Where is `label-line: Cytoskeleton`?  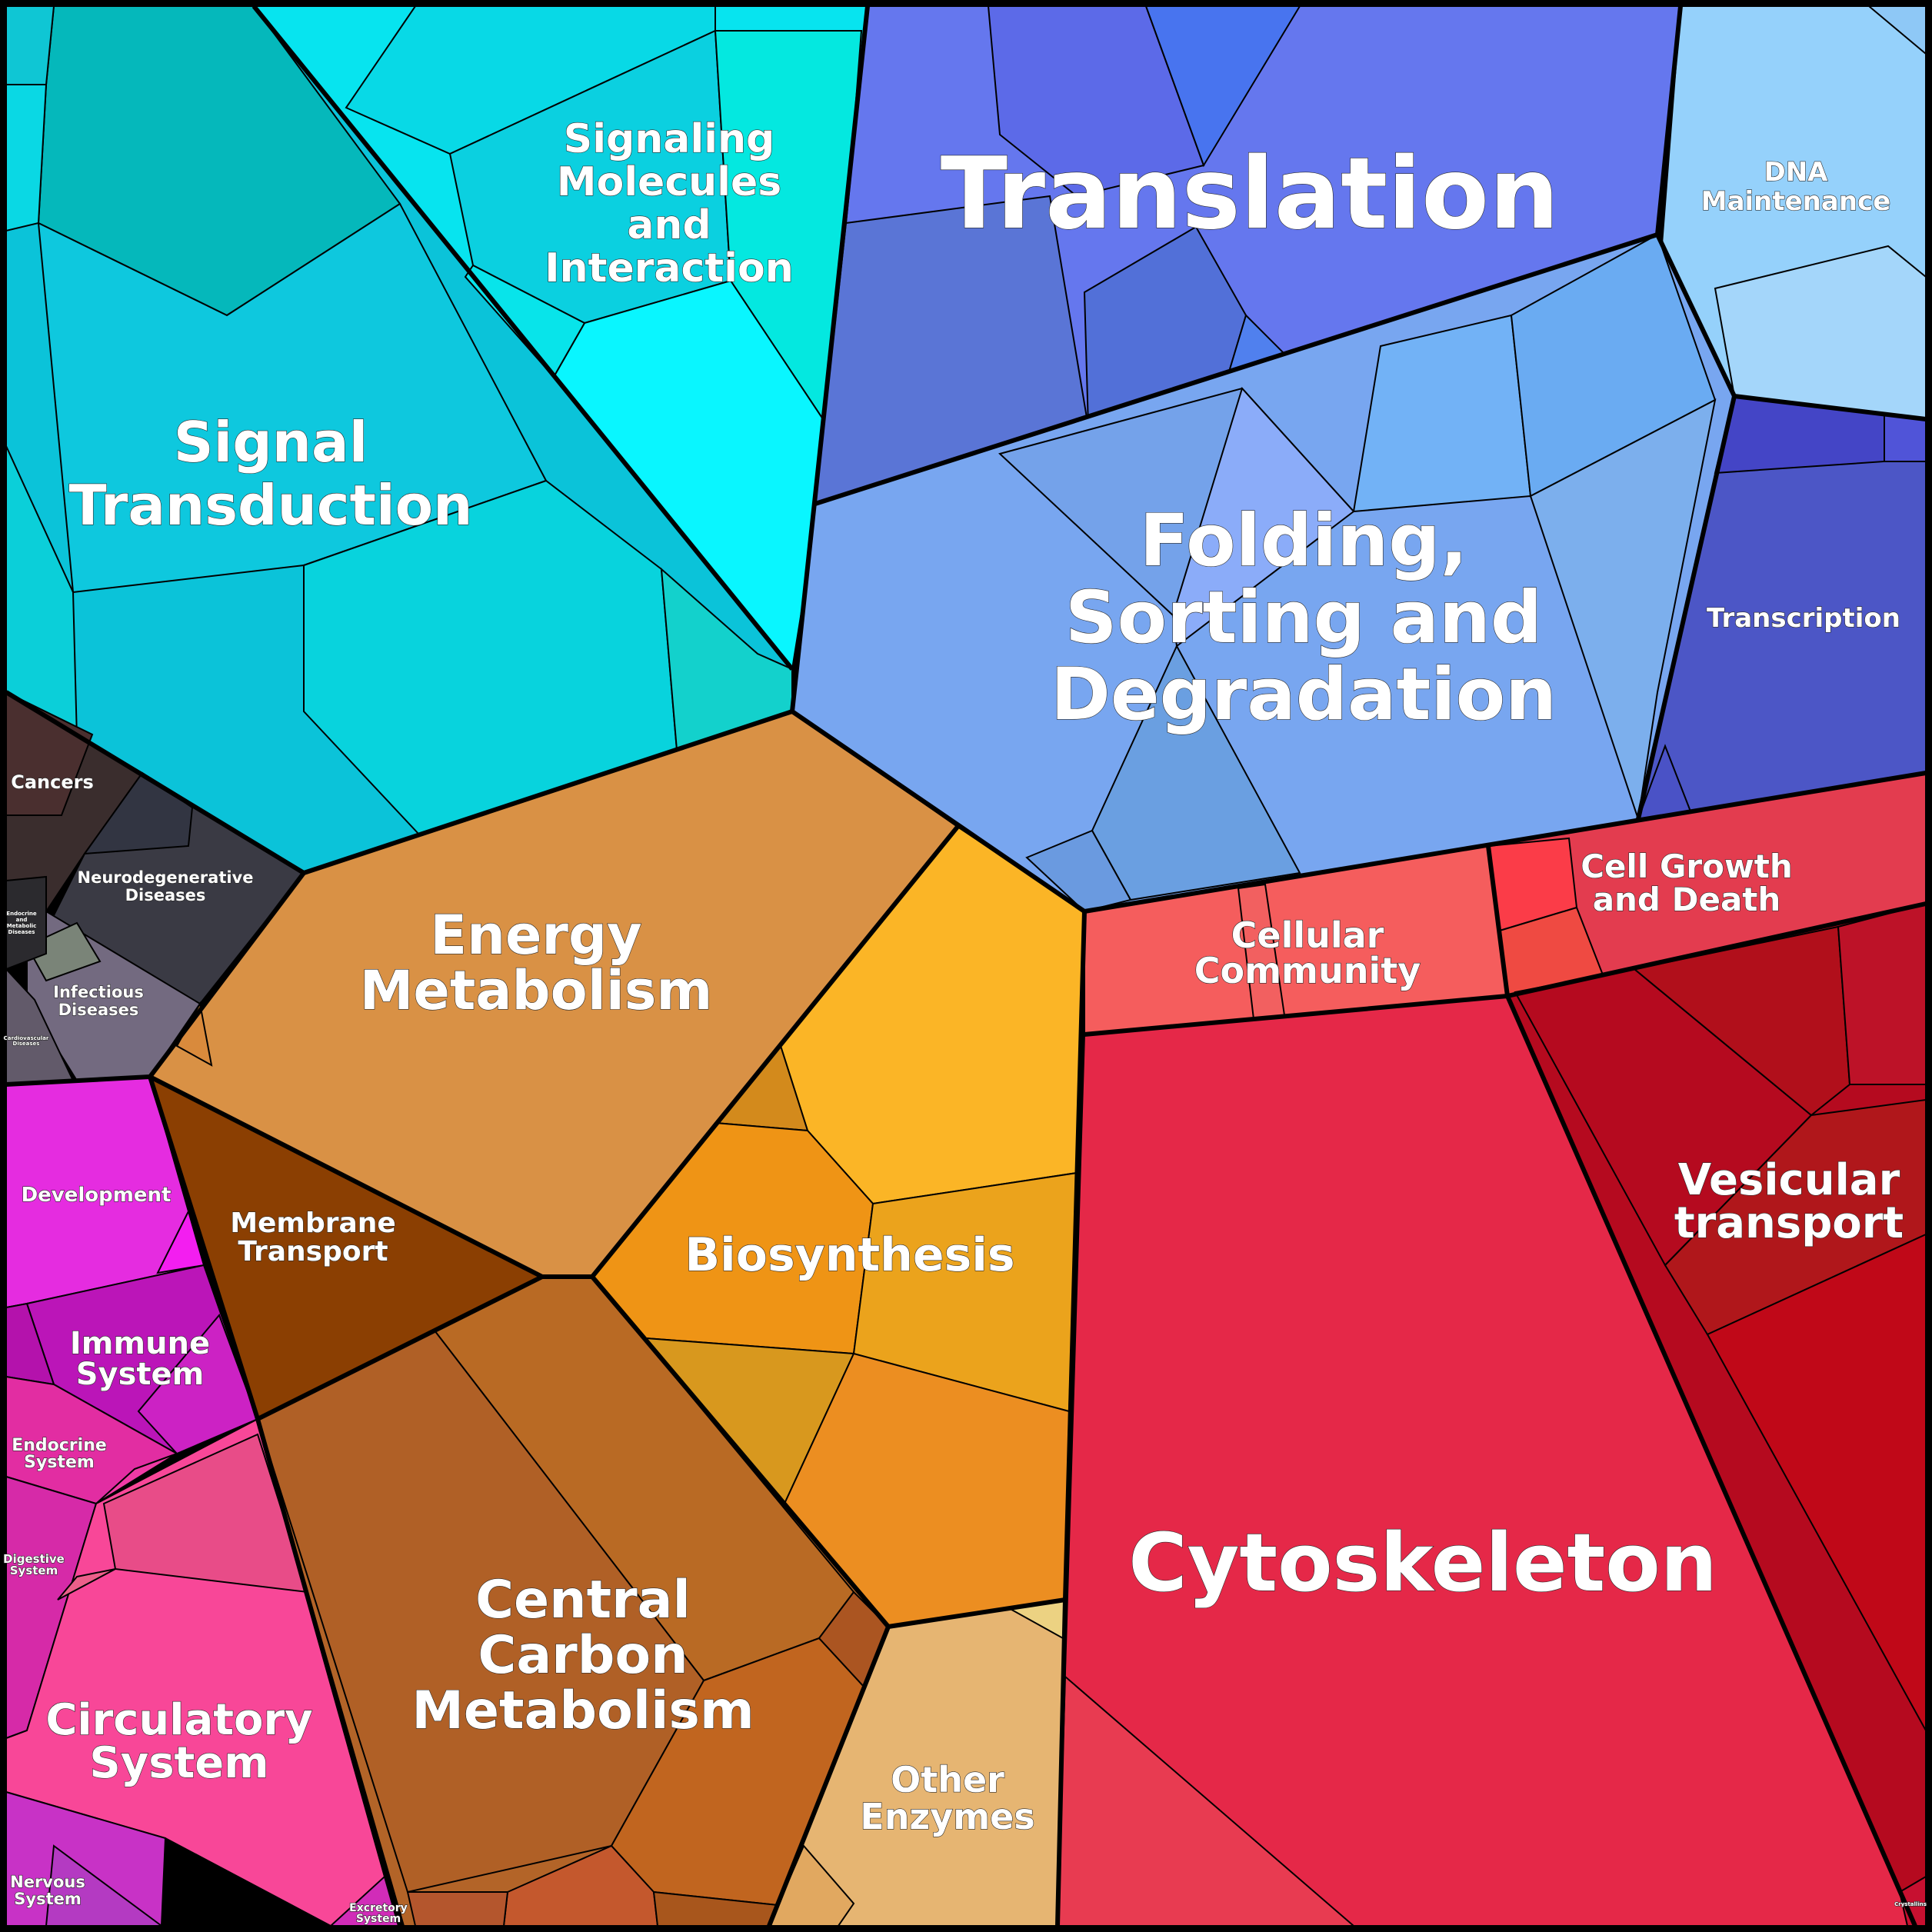
label-line: Cytoskeleton is located at coordinates (1422, 1563).